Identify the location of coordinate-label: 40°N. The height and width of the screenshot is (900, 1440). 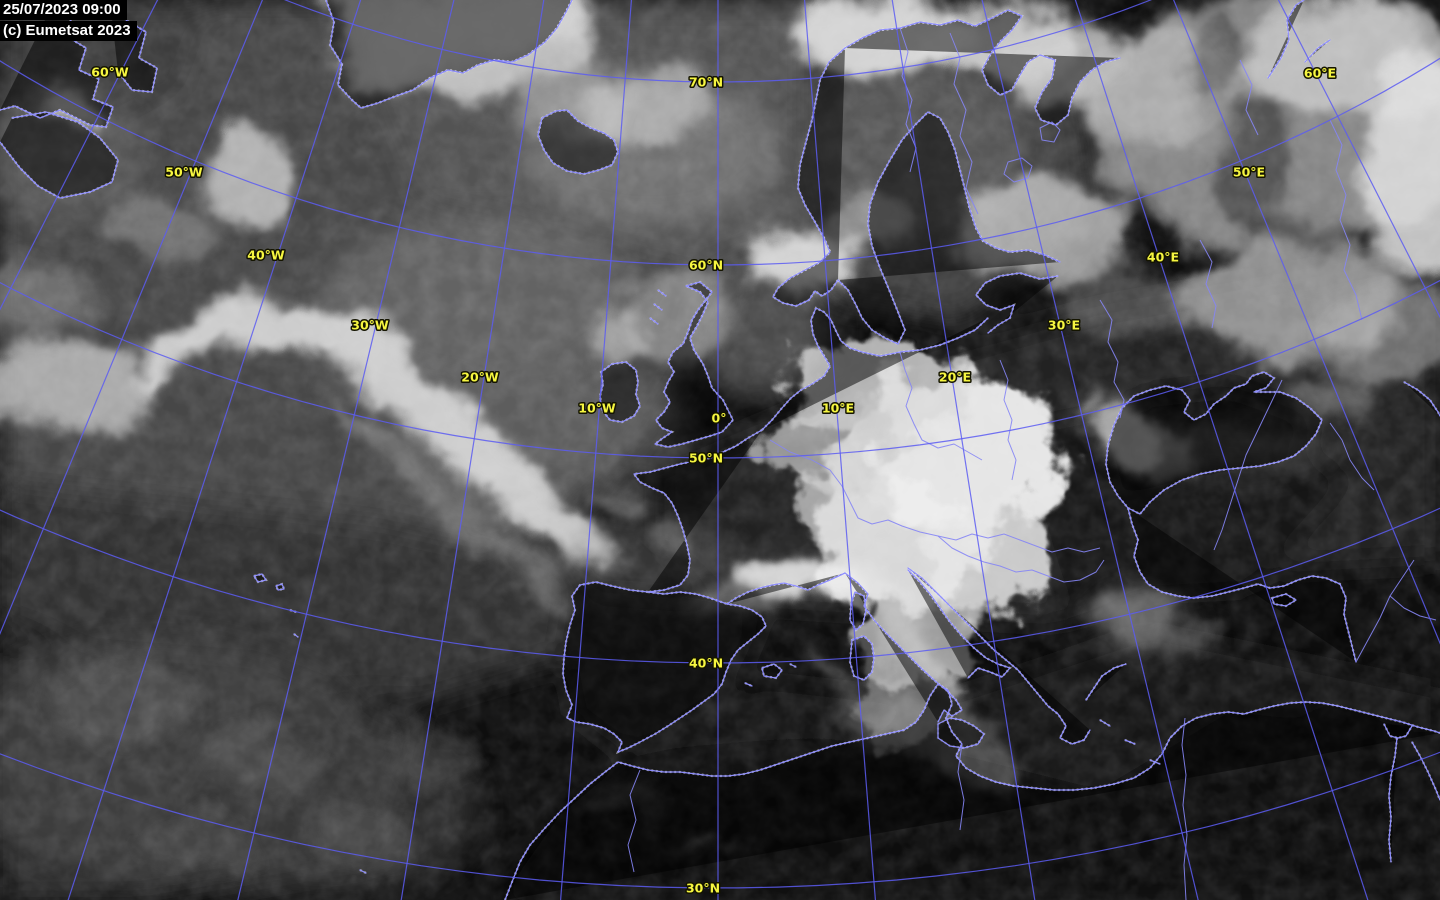
(706, 663).